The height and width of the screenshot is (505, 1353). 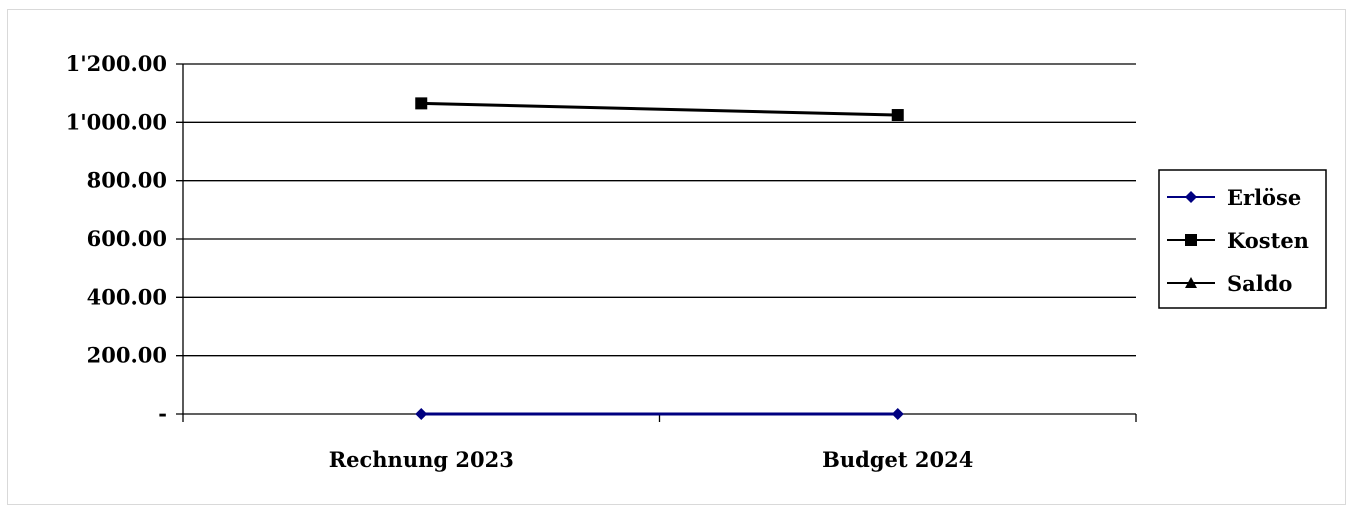 What do you see at coordinates (127, 180) in the screenshot?
I see `y-tick-label: 800.00` at bounding box center [127, 180].